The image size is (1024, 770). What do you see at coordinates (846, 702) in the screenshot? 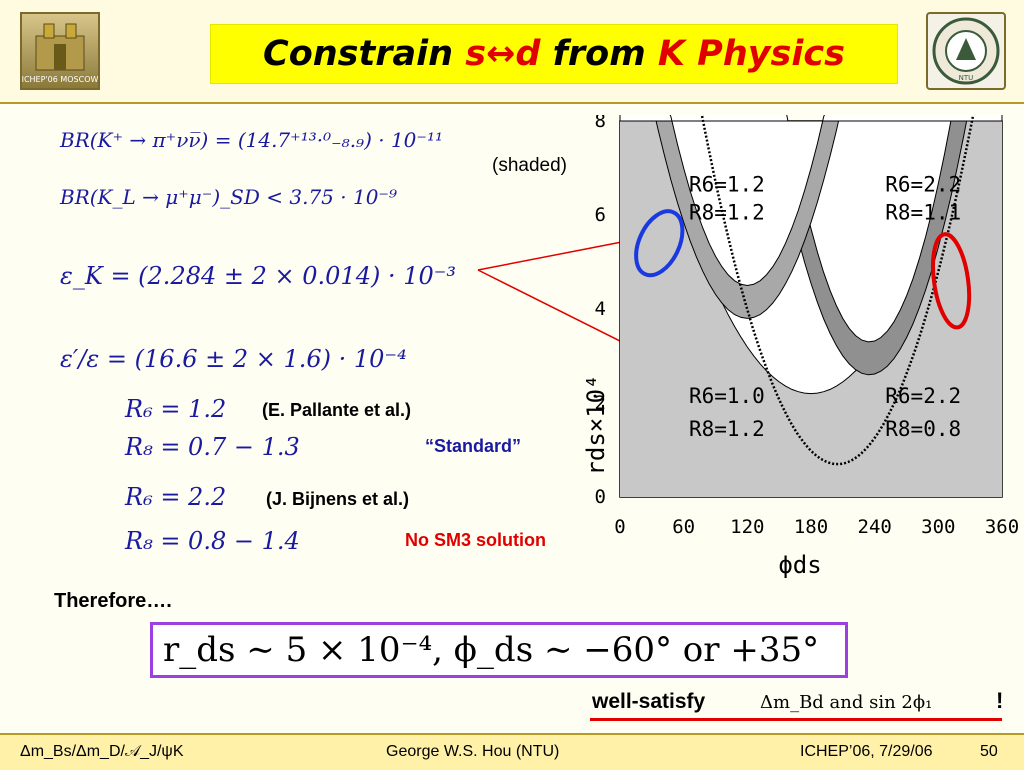
I see `well-satisfy-formula: Δm_Bd and sin 2ϕ₁` at bounding box center [846, 702].